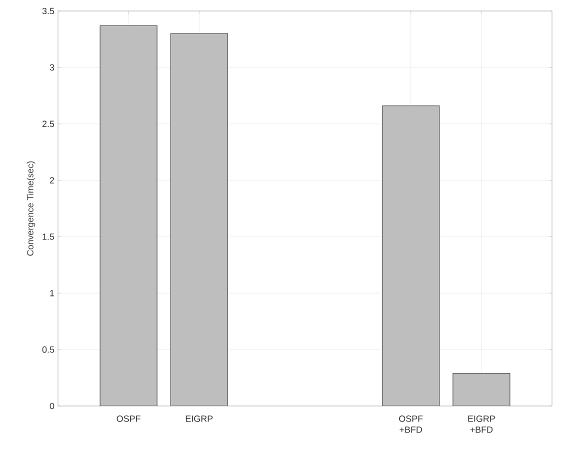  What do you see at coordinates (48, 11) in the screenshot?
I see `y-tick-label: 3.5` at bounding box center [48, 11].